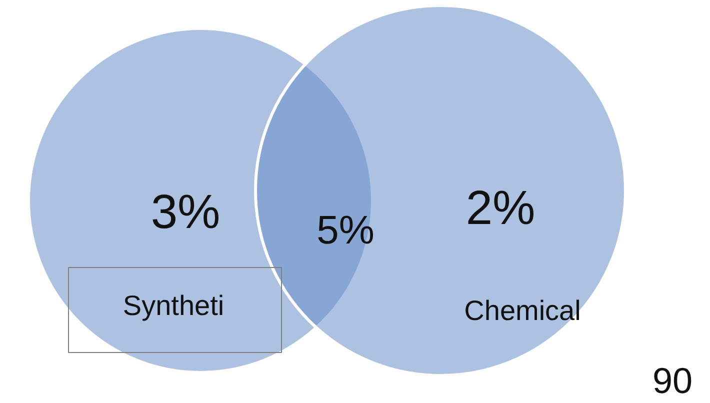 This screenshot has width=710, height=403. What do you see at coordinates (672, 380) in the screenshot?
I see `text: 90` at bounding box center [672, 380].